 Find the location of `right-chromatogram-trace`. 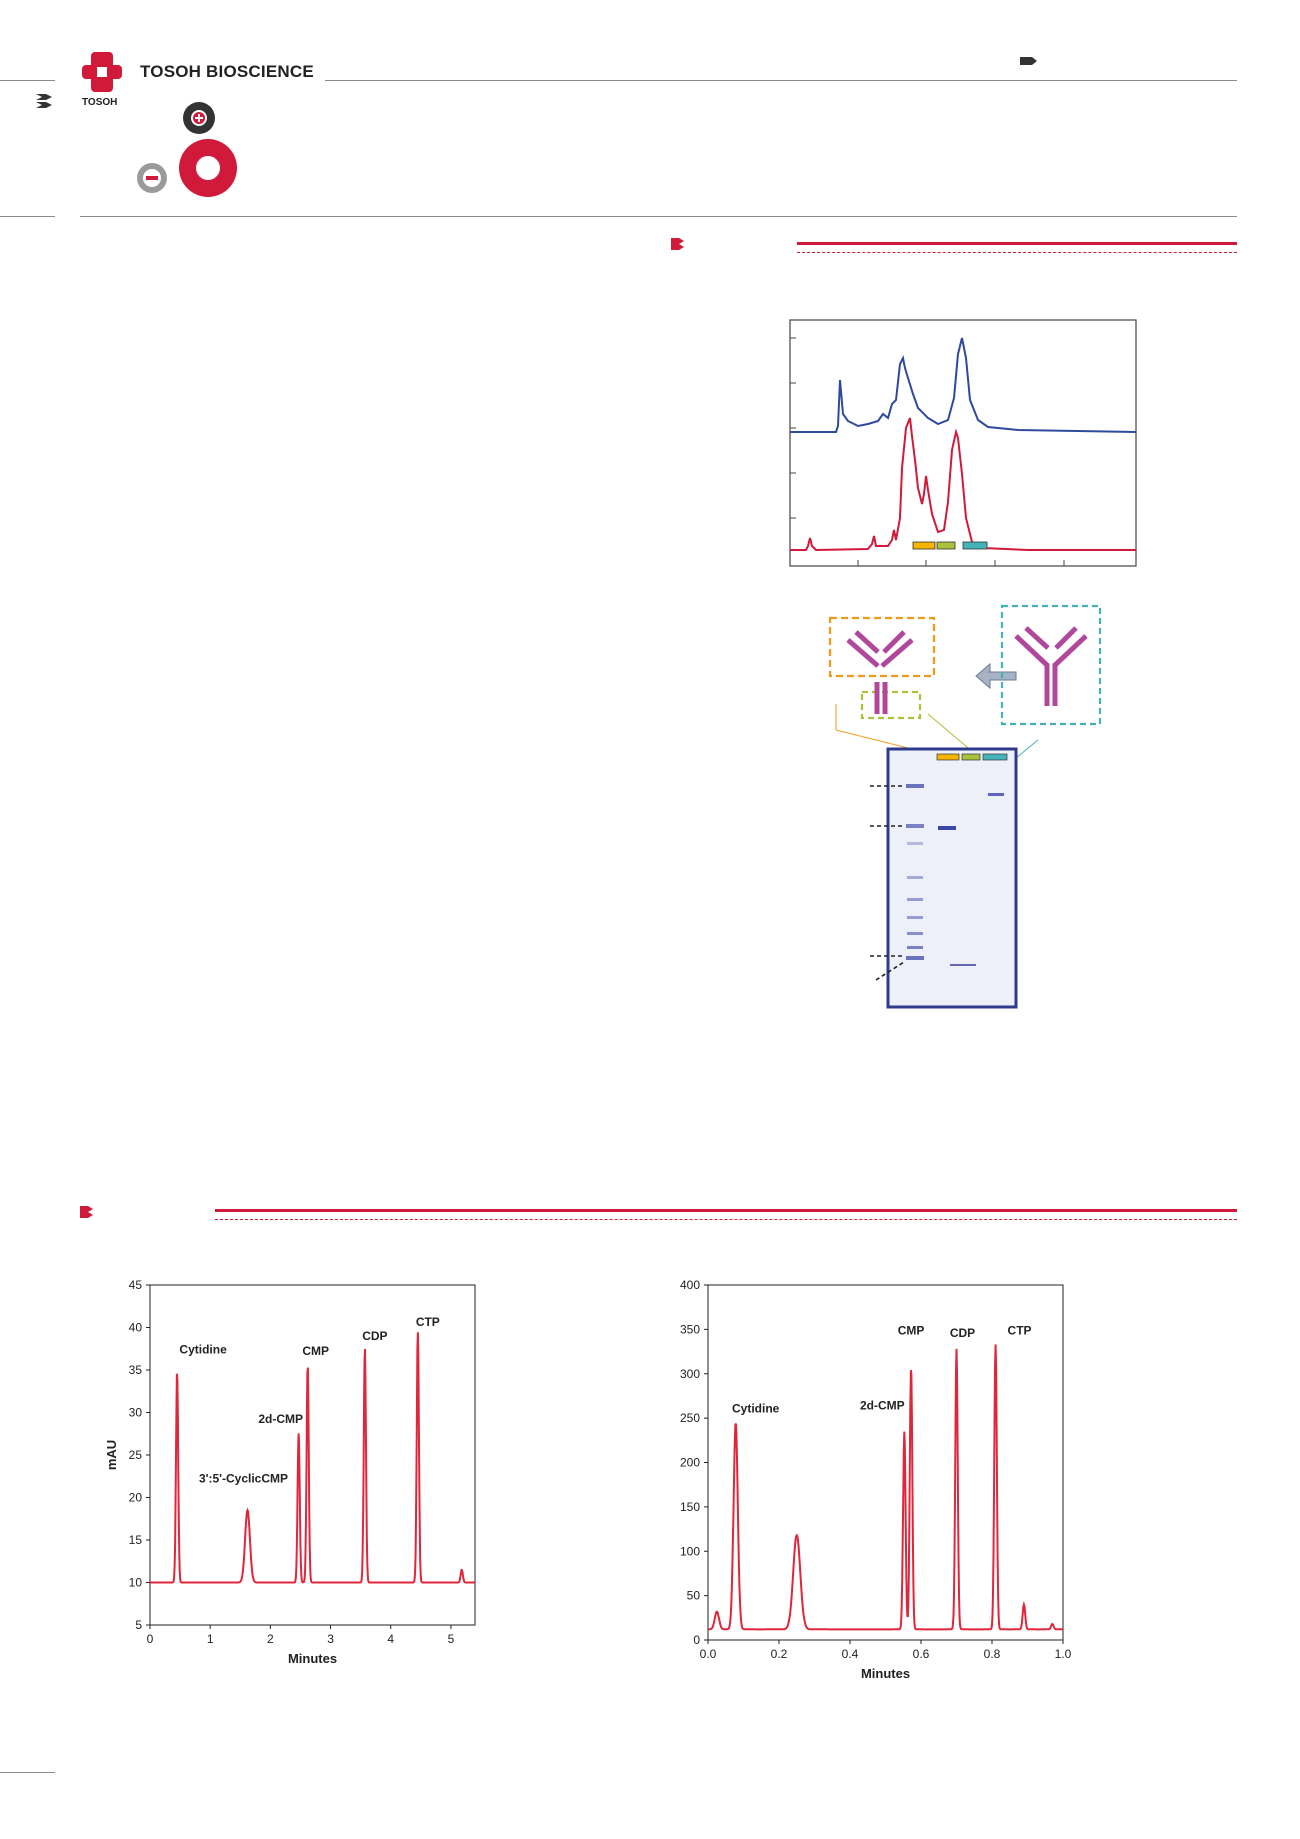

right-chromatogram-trace is located at coordinates (886, 1487).